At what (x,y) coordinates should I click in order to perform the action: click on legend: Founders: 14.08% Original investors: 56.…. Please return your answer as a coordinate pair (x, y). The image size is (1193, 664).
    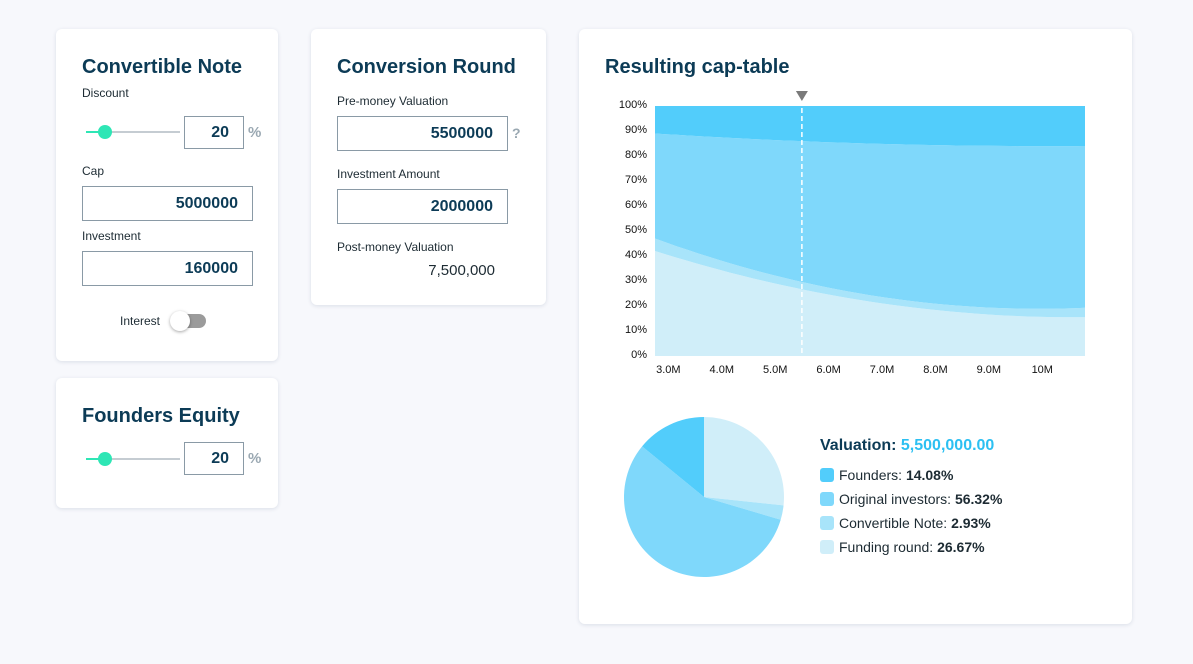
    Looking at the image, I should click on (970, 522).